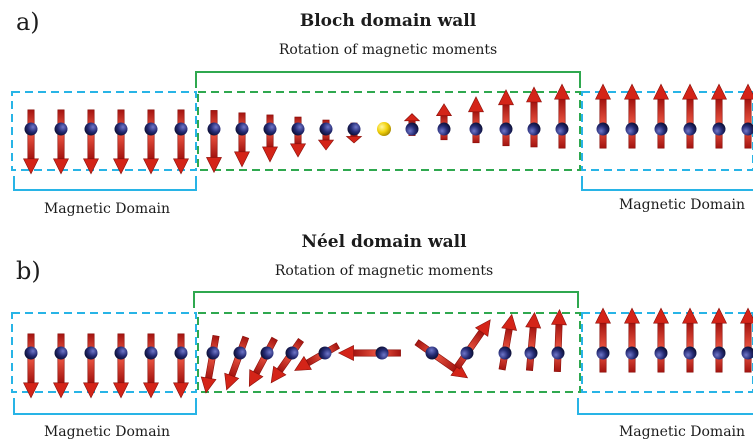  I want to click on bloch-subtitle: Rotation of magnetic moments, so click(388, 50).